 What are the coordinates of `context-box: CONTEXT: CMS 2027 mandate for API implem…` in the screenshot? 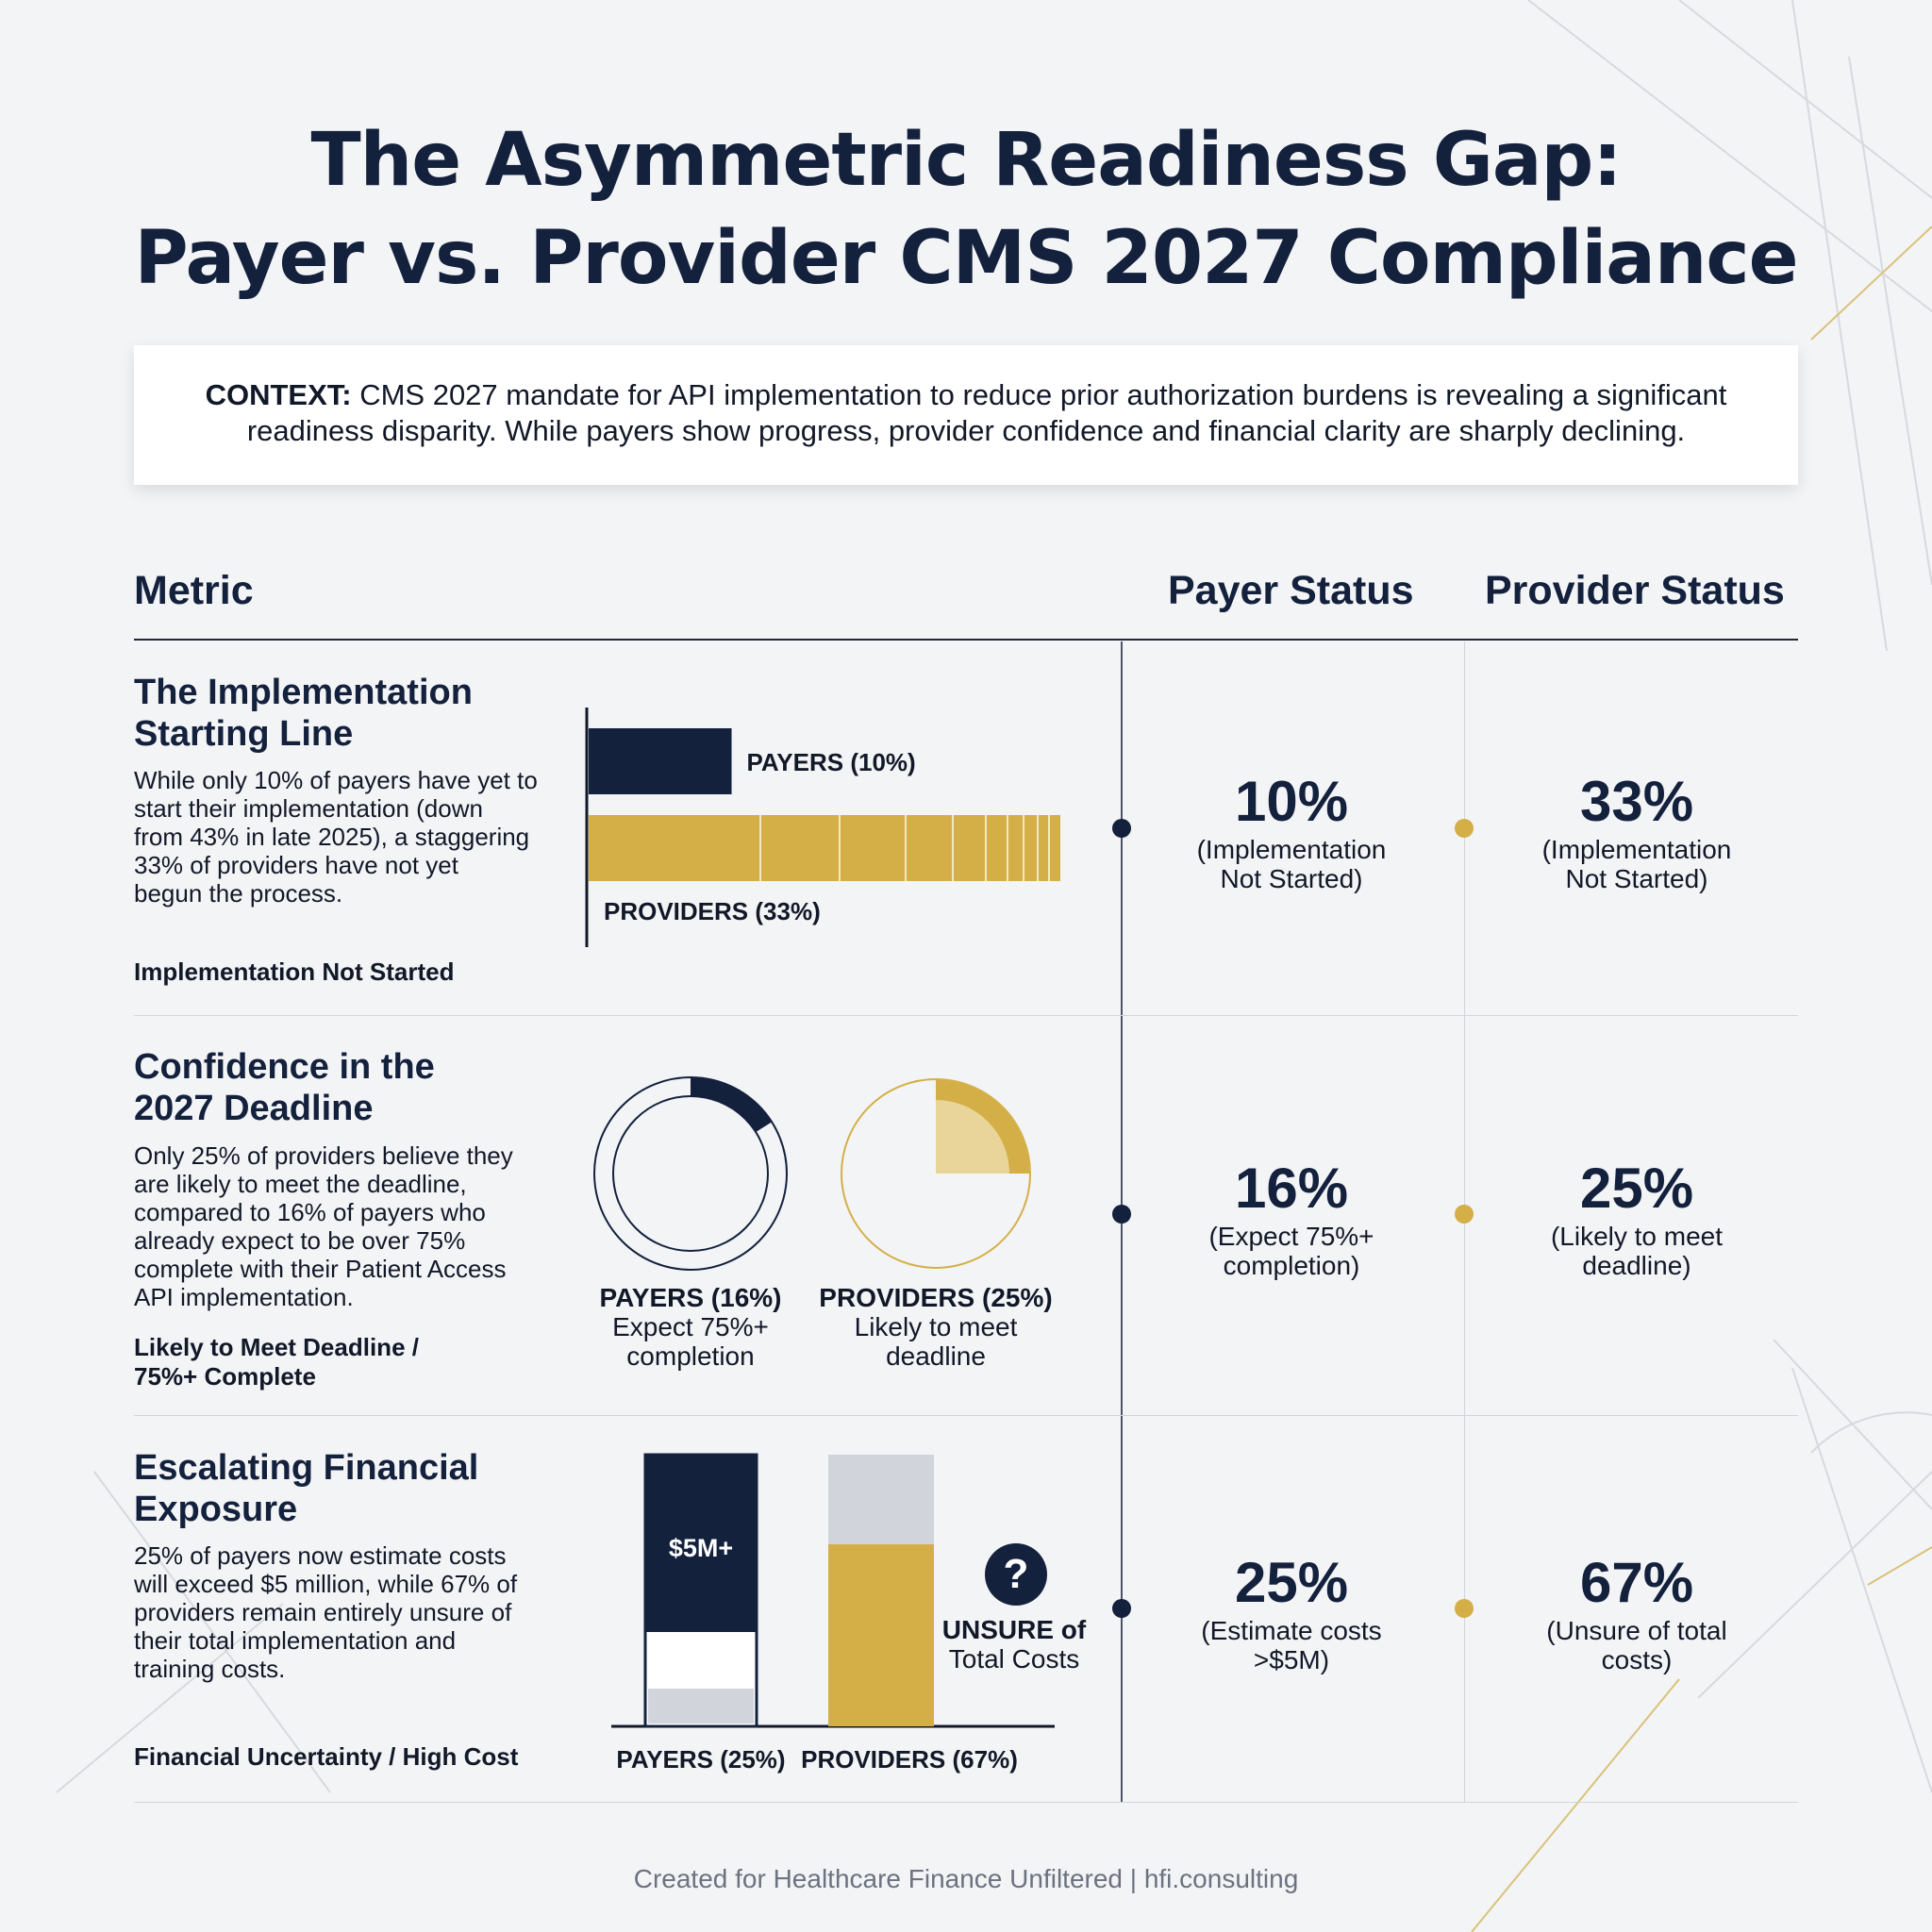 It's located at (966, 415).